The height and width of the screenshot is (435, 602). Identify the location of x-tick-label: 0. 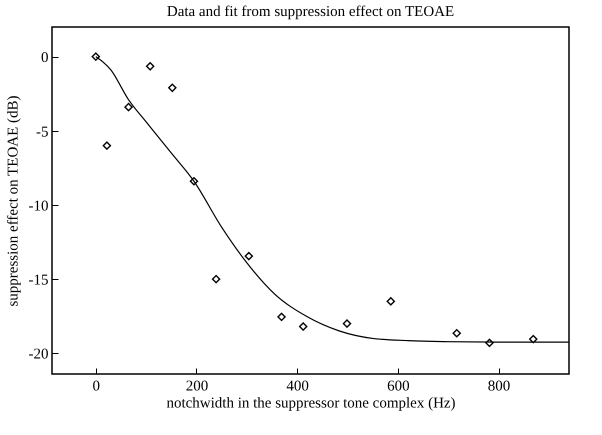
(96, 386).